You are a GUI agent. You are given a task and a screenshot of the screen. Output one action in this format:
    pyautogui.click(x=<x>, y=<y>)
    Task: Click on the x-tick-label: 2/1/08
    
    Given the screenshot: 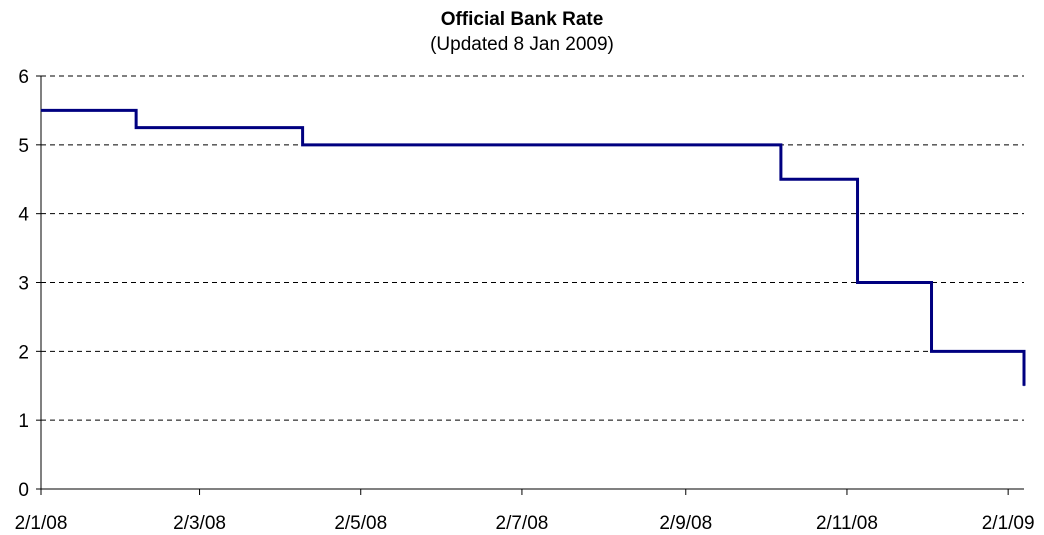 What is the action you would take?
    pyautogui.click(x=41, y=523)
    